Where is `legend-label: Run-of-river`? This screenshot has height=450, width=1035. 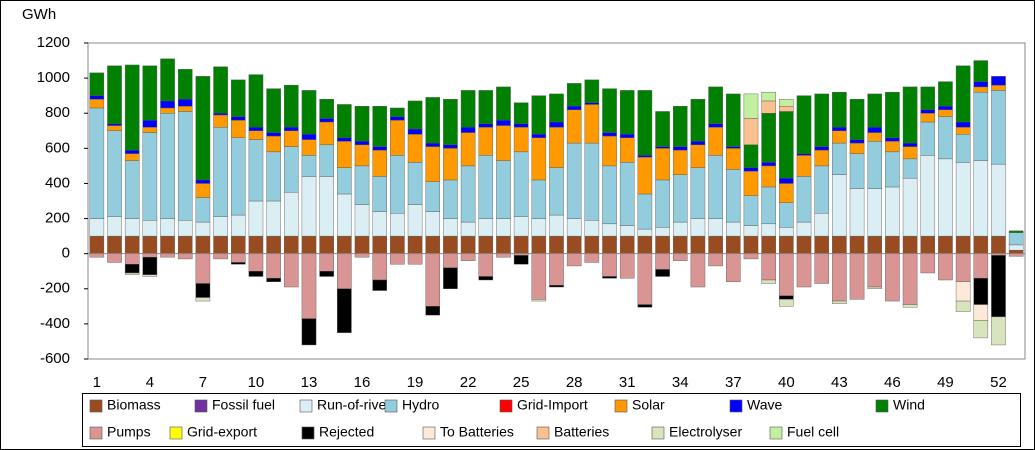
legend-label: Run-of-river is located at coordinates (354, 405).